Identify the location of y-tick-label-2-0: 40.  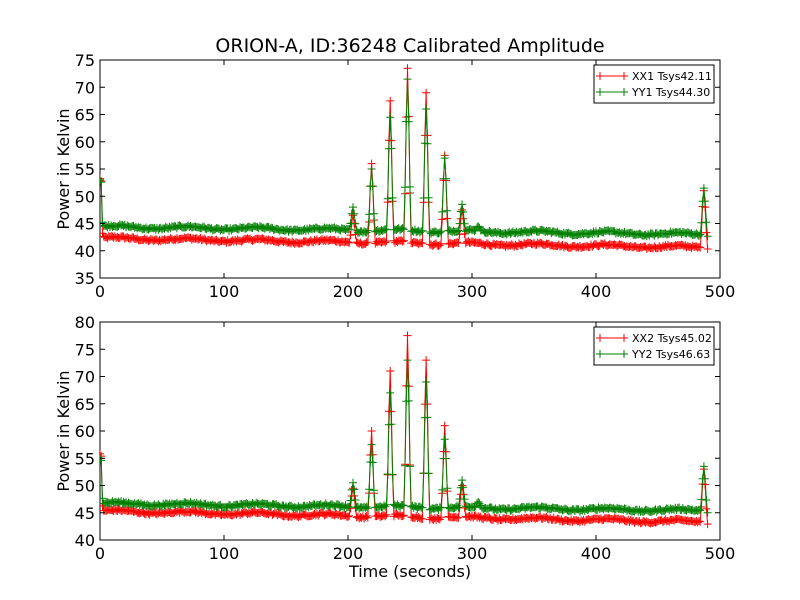
(85, 540).